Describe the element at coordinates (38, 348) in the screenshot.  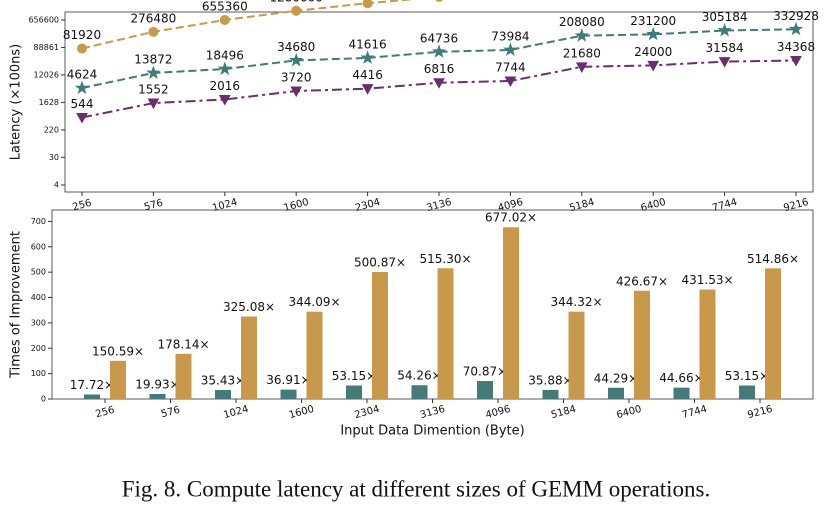
I see `y-tick-label: 200` at that location.